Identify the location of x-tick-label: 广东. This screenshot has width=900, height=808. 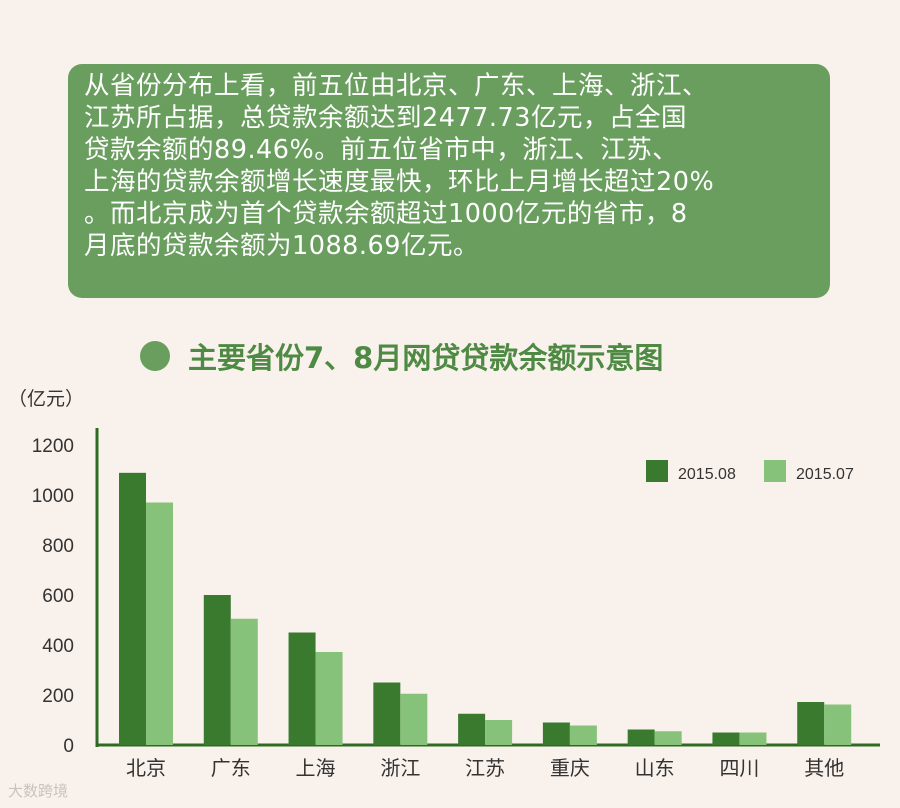
(231, 768).